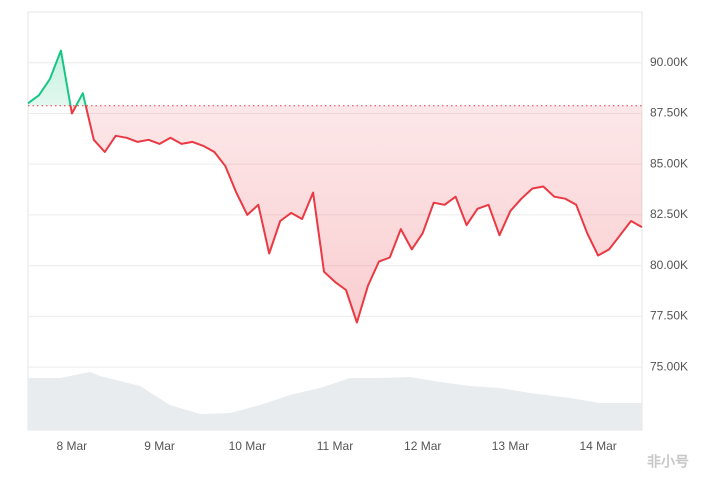 The height and width of the screenshot is (485, 720). I want to click on x-tick-label: 11 Mar, so click(335, 446).